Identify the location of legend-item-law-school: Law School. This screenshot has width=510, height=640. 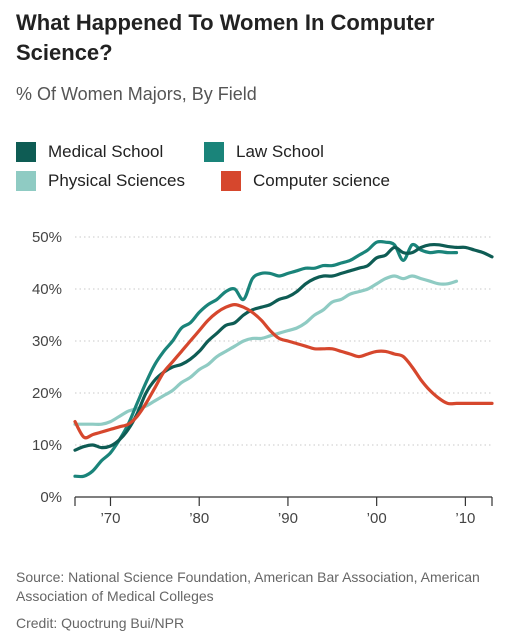
(264, 152).